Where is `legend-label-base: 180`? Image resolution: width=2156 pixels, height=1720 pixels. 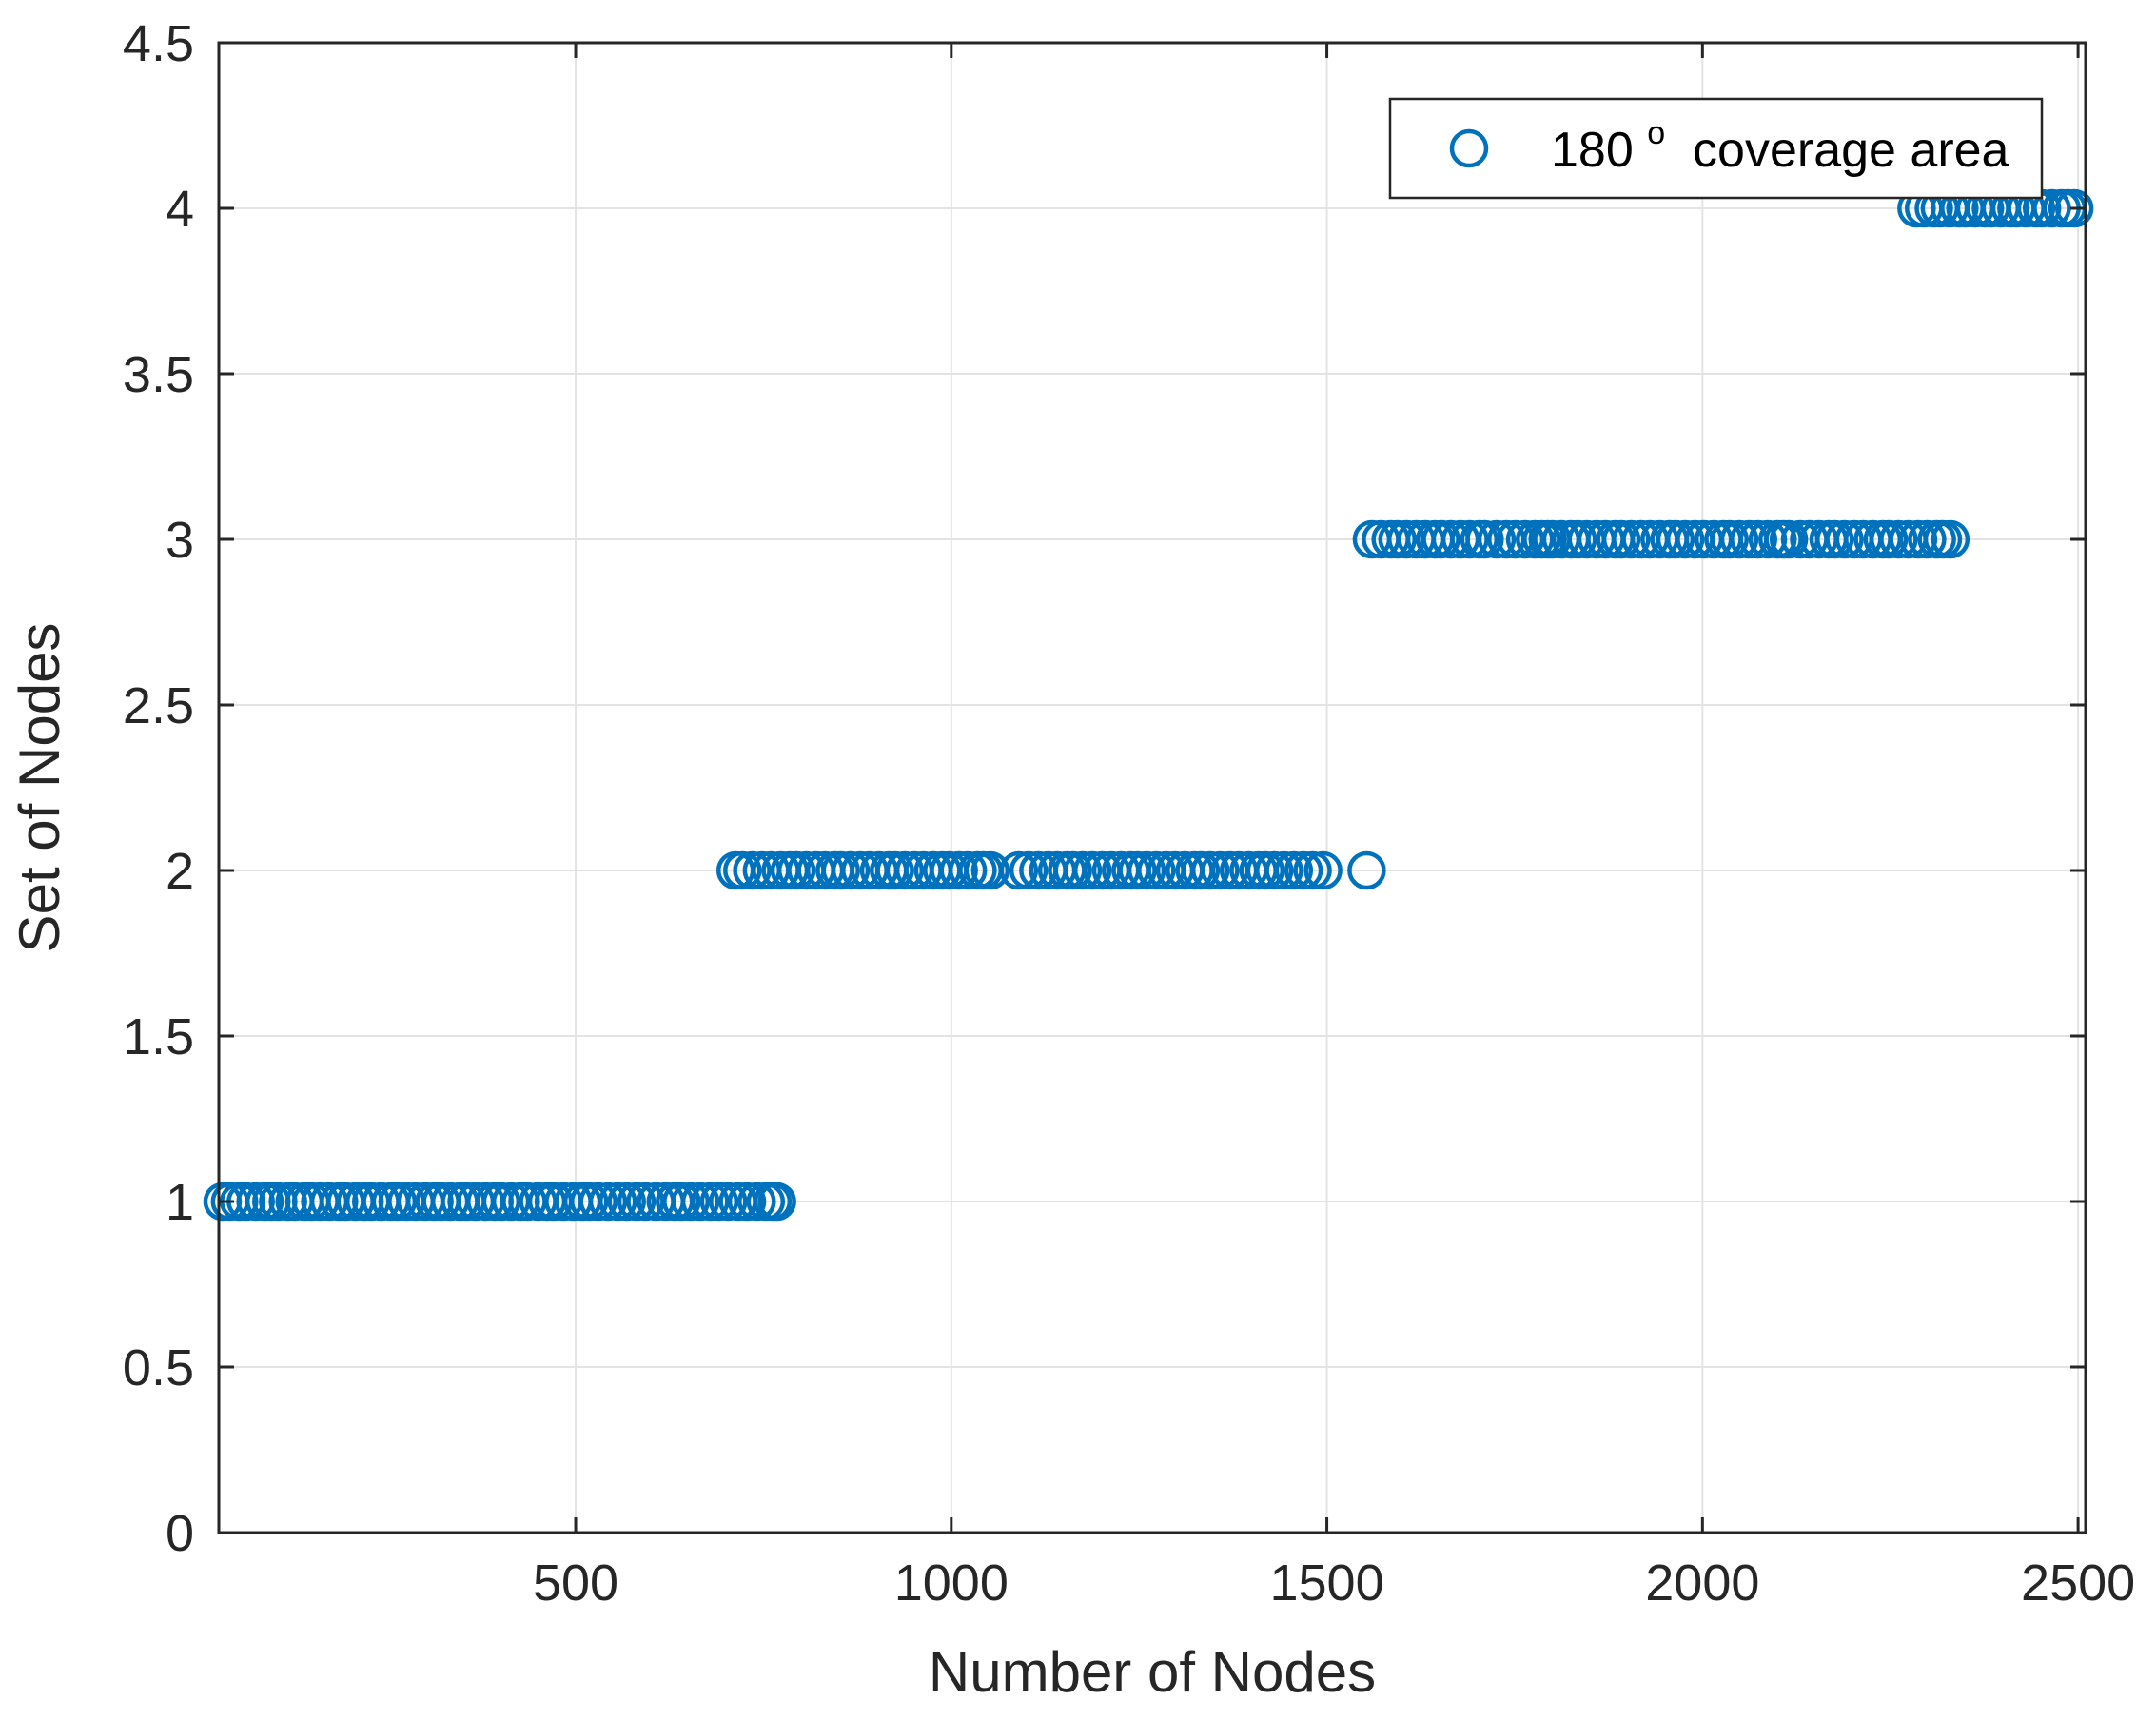
legend-label-base: 180 is located at coordinates (1592, 150).